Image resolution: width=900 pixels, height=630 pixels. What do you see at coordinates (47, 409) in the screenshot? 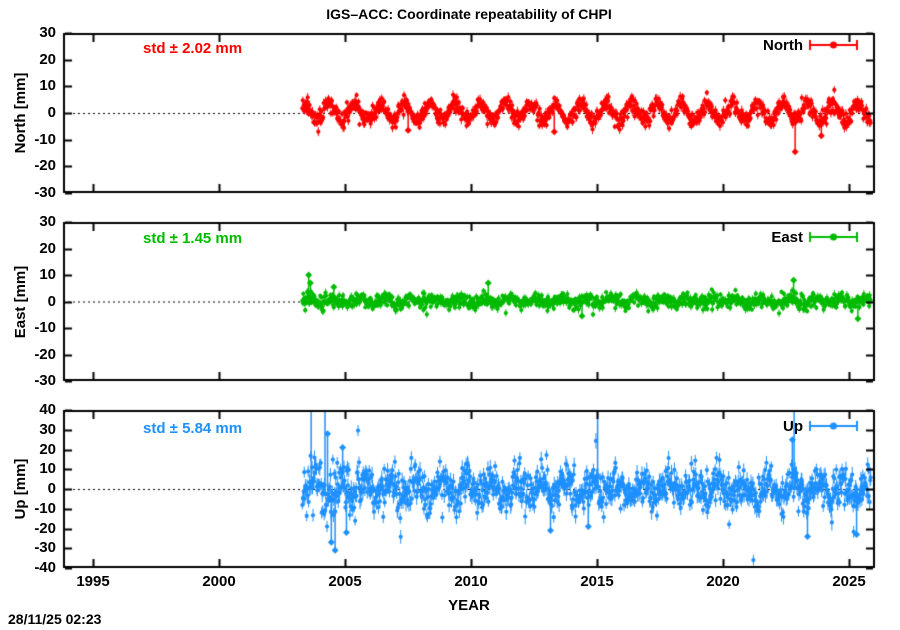
I see `y-tick-label: 40` at bounding box center [47, 409].